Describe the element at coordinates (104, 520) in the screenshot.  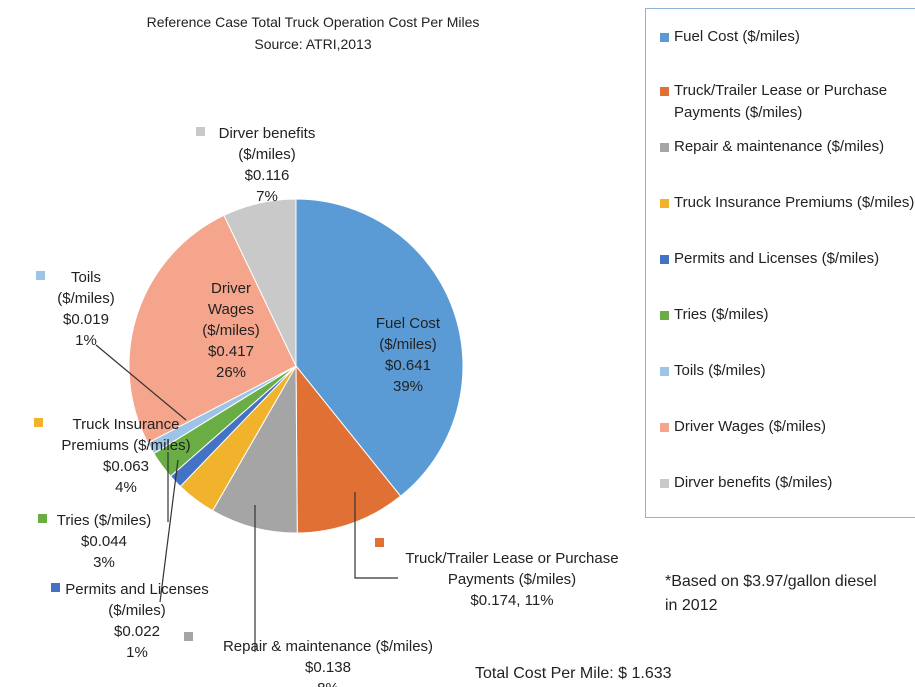
I see `category-label: Tries ($/miles)` at that location.